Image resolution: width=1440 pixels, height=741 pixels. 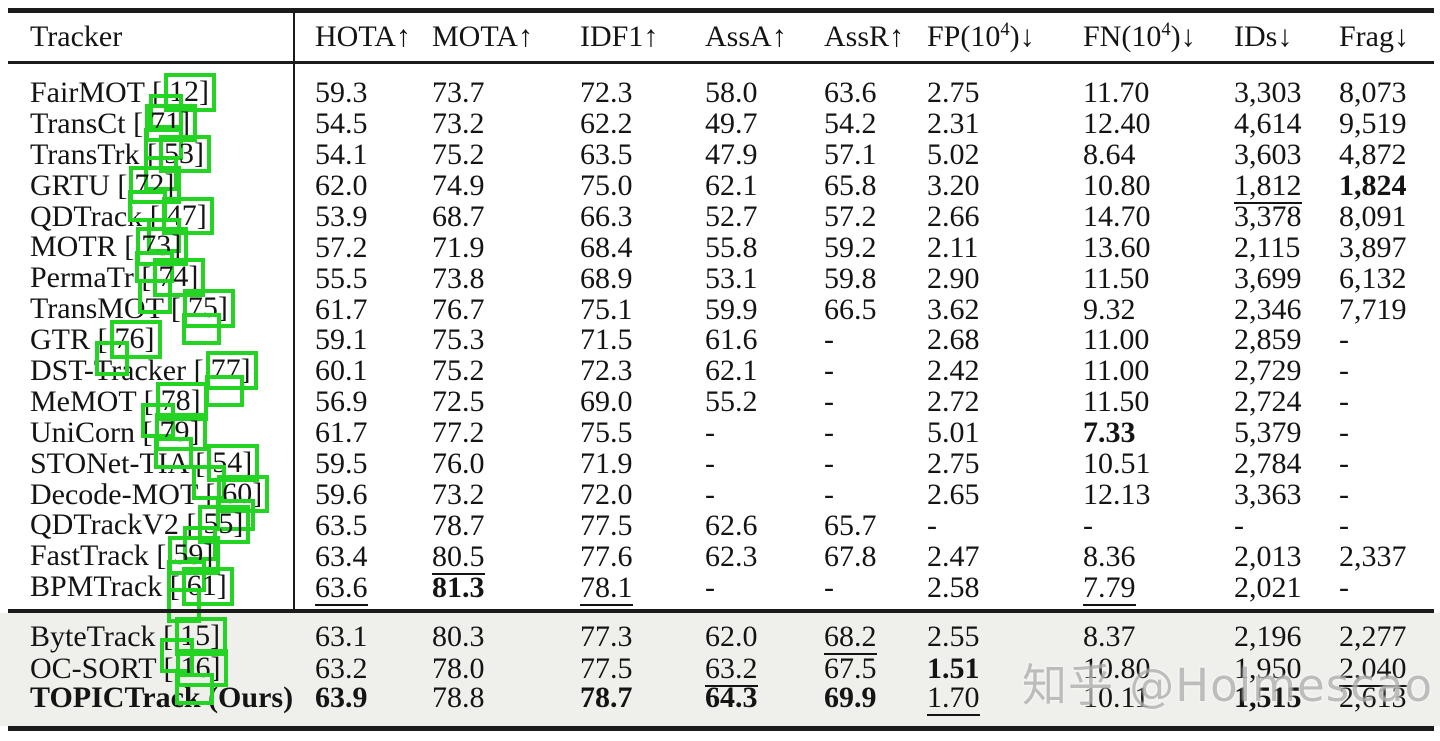 What do you see at coordinates (1003, 669) in the screenshot?
I see `metric-cell: 1.51` at bounding box center [1003, 669].